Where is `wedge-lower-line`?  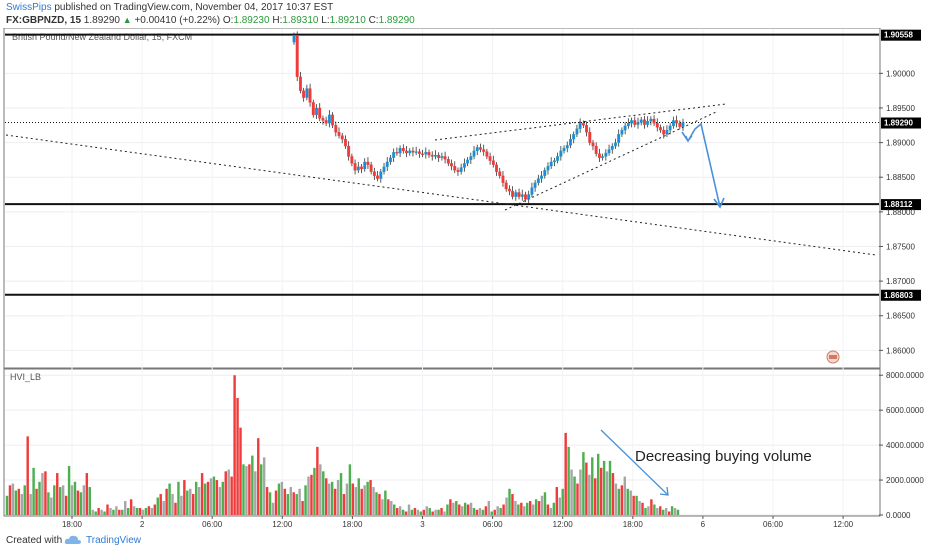 wedge-lower-line is located at coordinates (610, 161).